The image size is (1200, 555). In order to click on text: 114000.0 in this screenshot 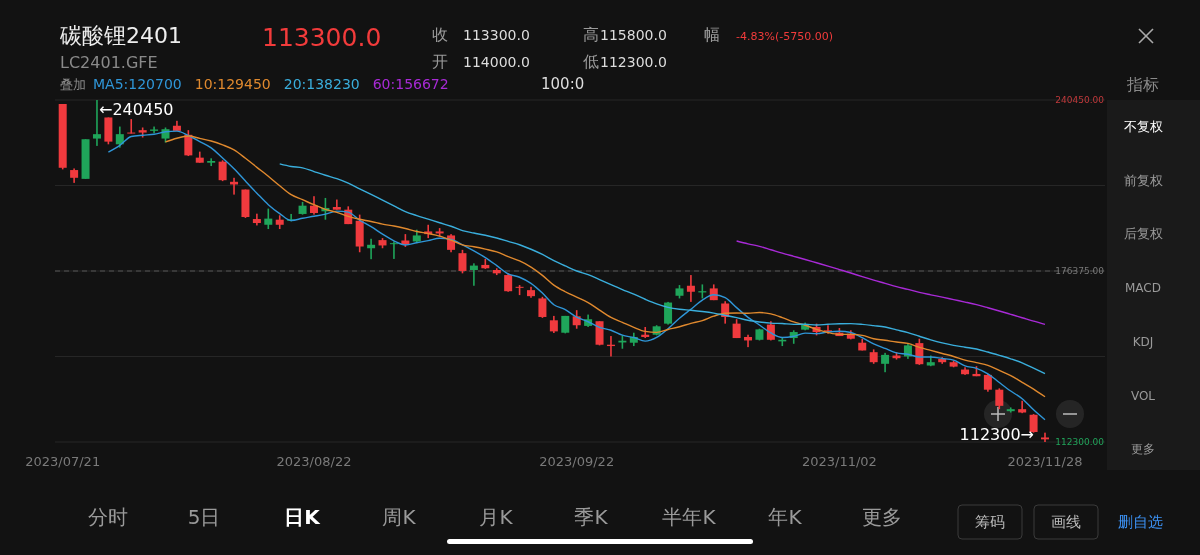, I will do `click(496, 62)`.